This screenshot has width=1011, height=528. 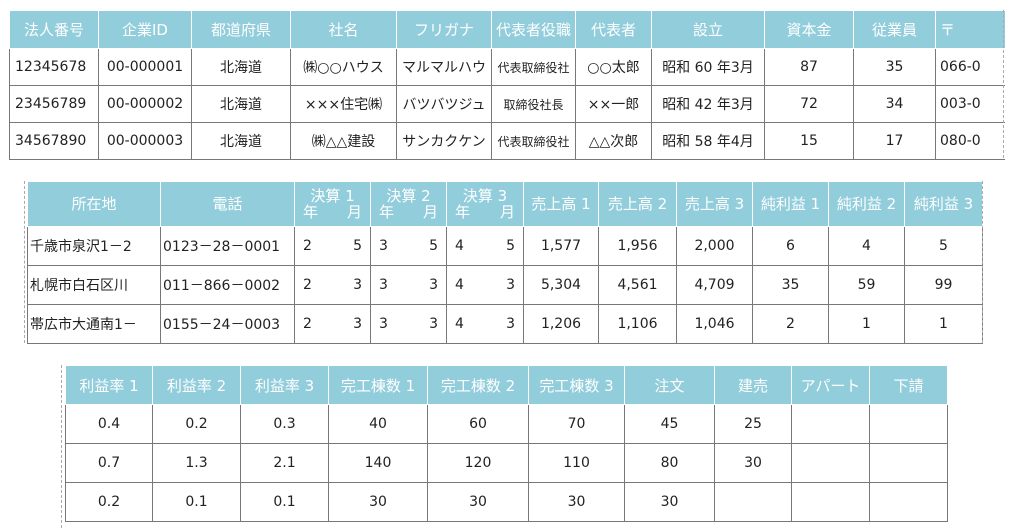 What do you see at coordinates (790, 324) in the screenshot?
I see `table-cell: 2` at bounding box center [790, 324].